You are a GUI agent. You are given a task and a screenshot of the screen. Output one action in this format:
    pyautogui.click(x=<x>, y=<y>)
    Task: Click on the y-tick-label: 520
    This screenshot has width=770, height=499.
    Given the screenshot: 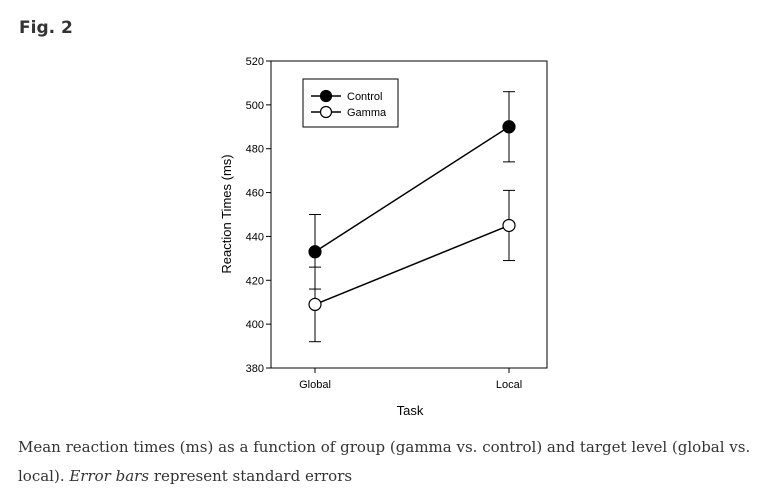 What is the action you would take?
    pyautogui.click(x=255, y=62)
    